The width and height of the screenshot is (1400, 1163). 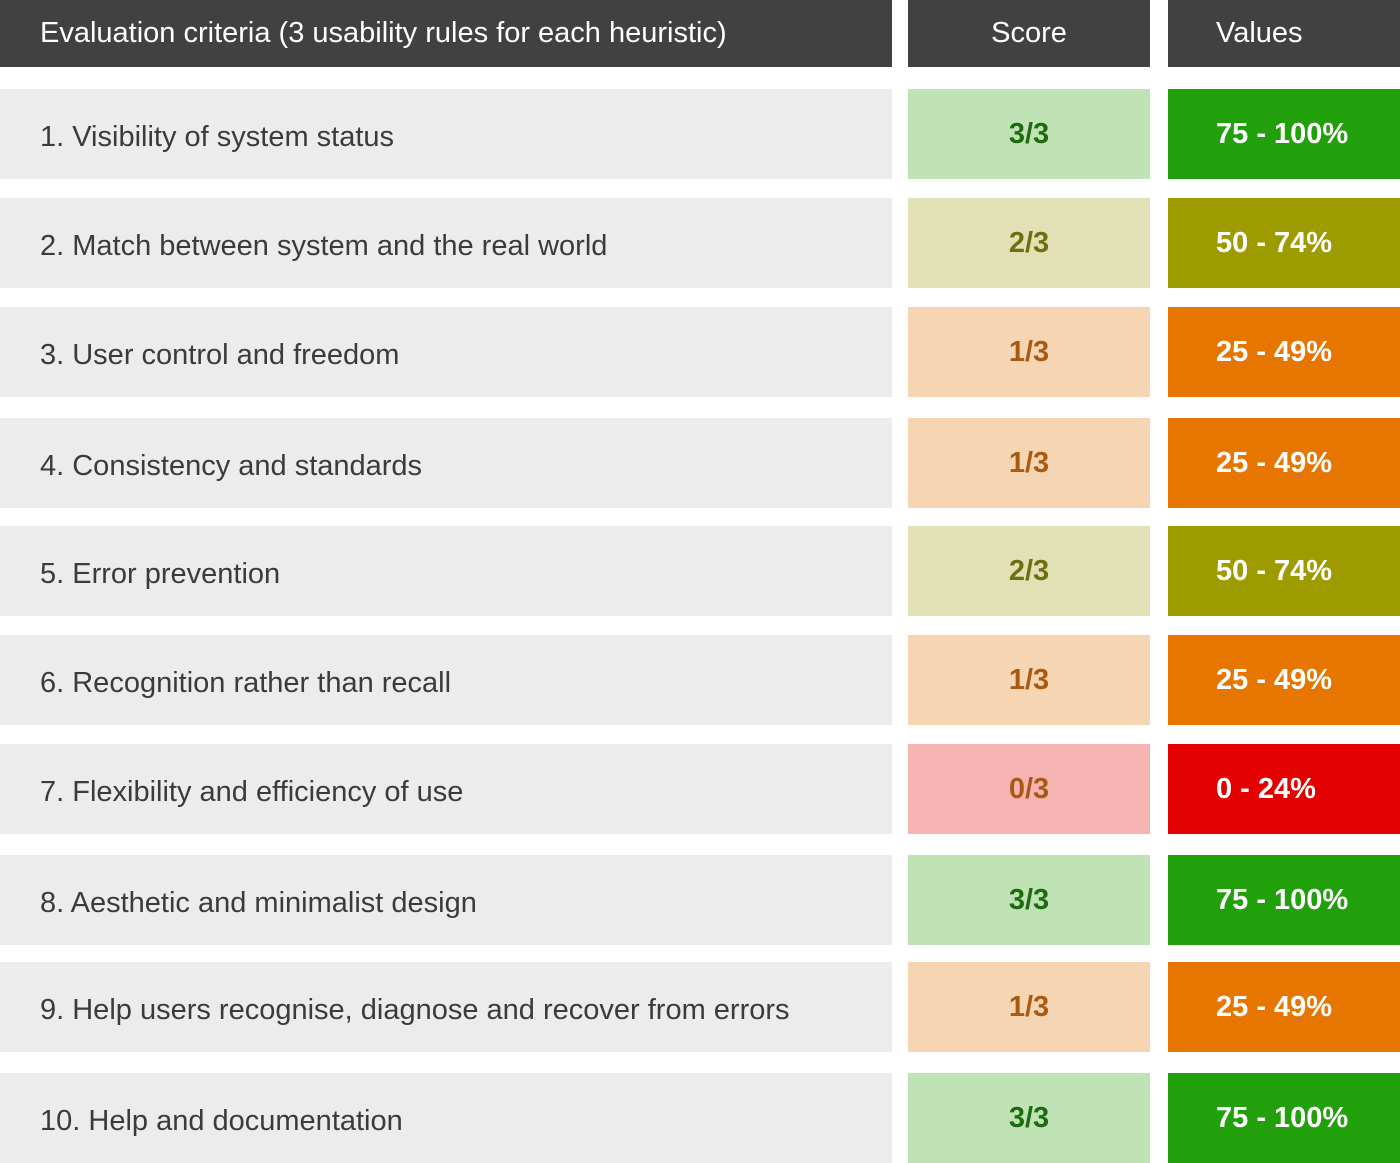 What do you see at coordinates (446, 1118) in the screenshot?
I see `criteria-cell: 10. Help and documentation` at bounding box center [446, 1118].